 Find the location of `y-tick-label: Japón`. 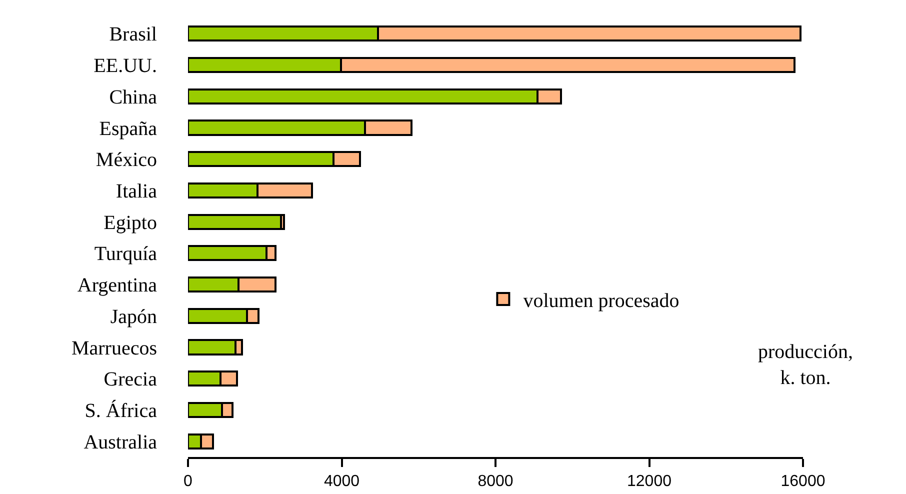

y-tick-label: Japón is located at coordinates (133, 317).